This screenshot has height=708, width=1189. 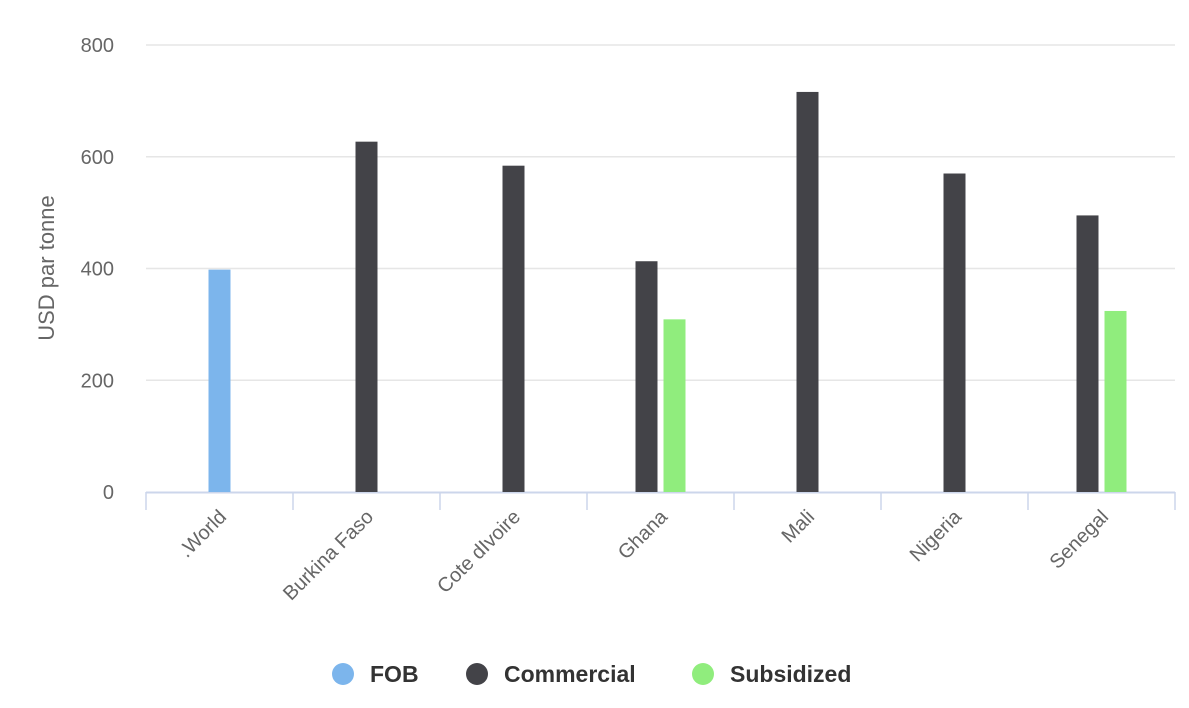 I want to click on x-tick-label: Burkina Faso, so click(x=328, y=555).